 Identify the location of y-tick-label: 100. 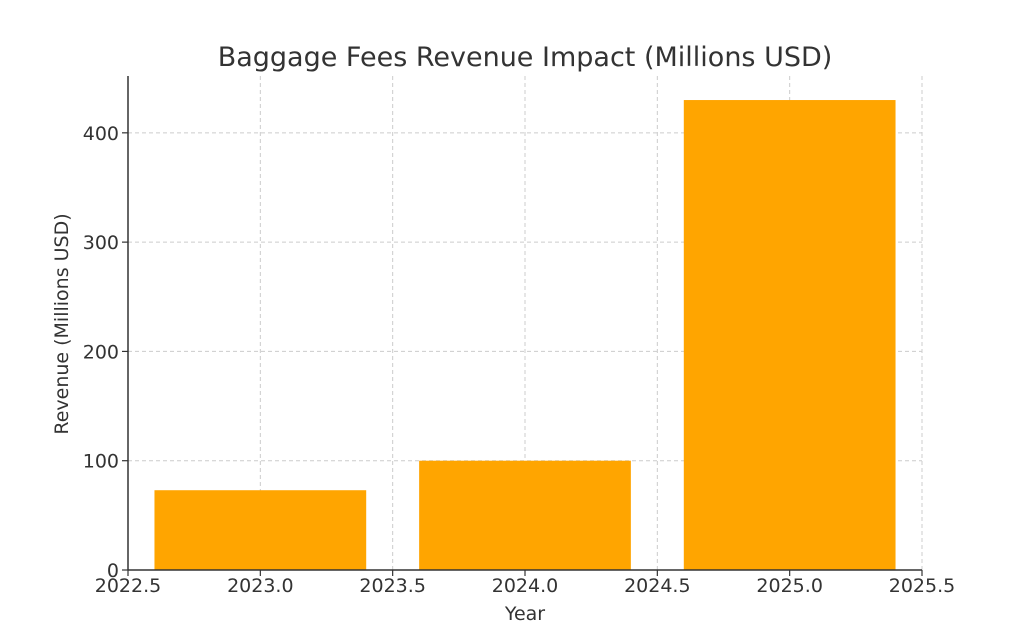
(101, 462).